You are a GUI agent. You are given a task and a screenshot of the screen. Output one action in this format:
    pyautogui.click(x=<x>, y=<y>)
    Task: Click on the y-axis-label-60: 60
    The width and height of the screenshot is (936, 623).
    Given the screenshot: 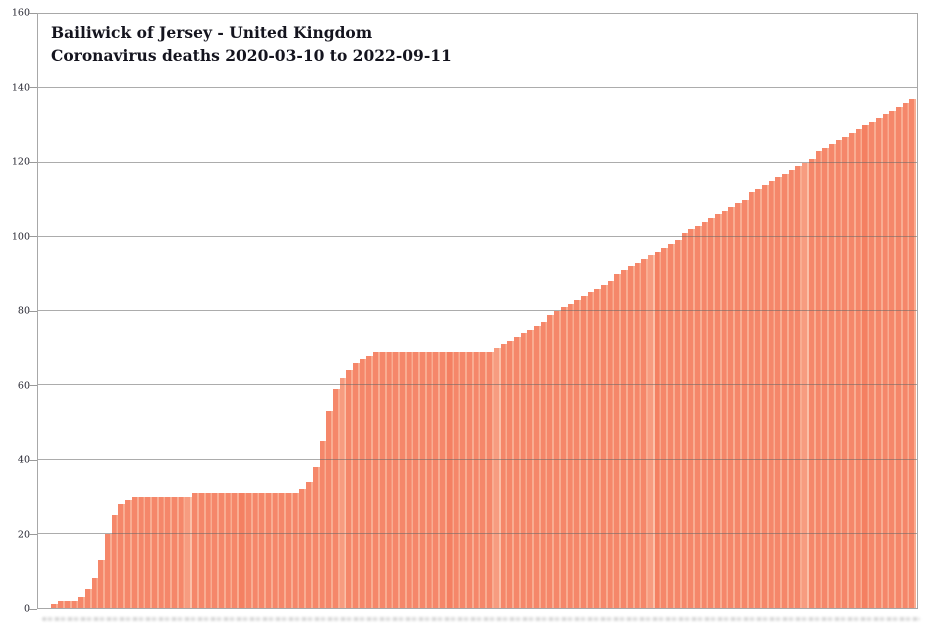 What is the action you would take?
    pyautogui.click(x=23, y=385)
    